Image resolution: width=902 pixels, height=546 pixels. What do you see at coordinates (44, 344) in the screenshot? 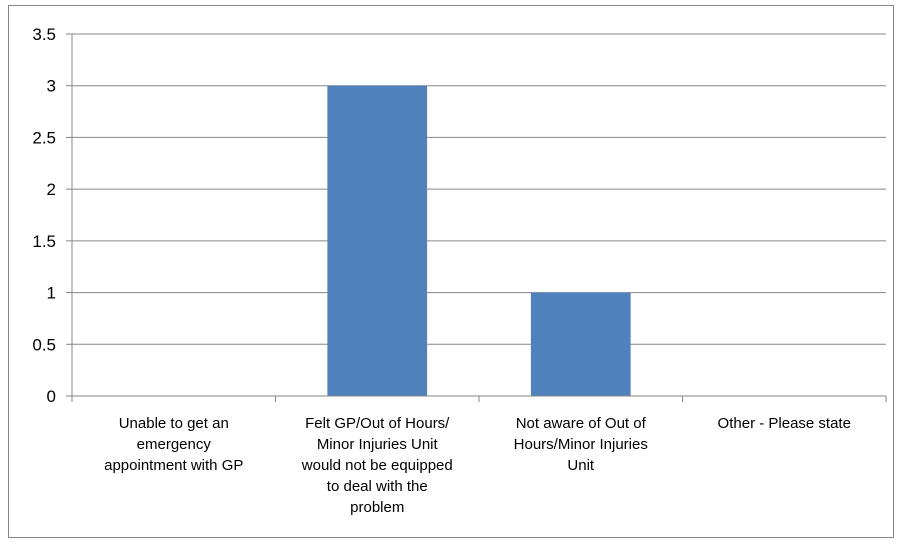
I see `y-tick-label: 0.5` at bounding box center [44, 344].